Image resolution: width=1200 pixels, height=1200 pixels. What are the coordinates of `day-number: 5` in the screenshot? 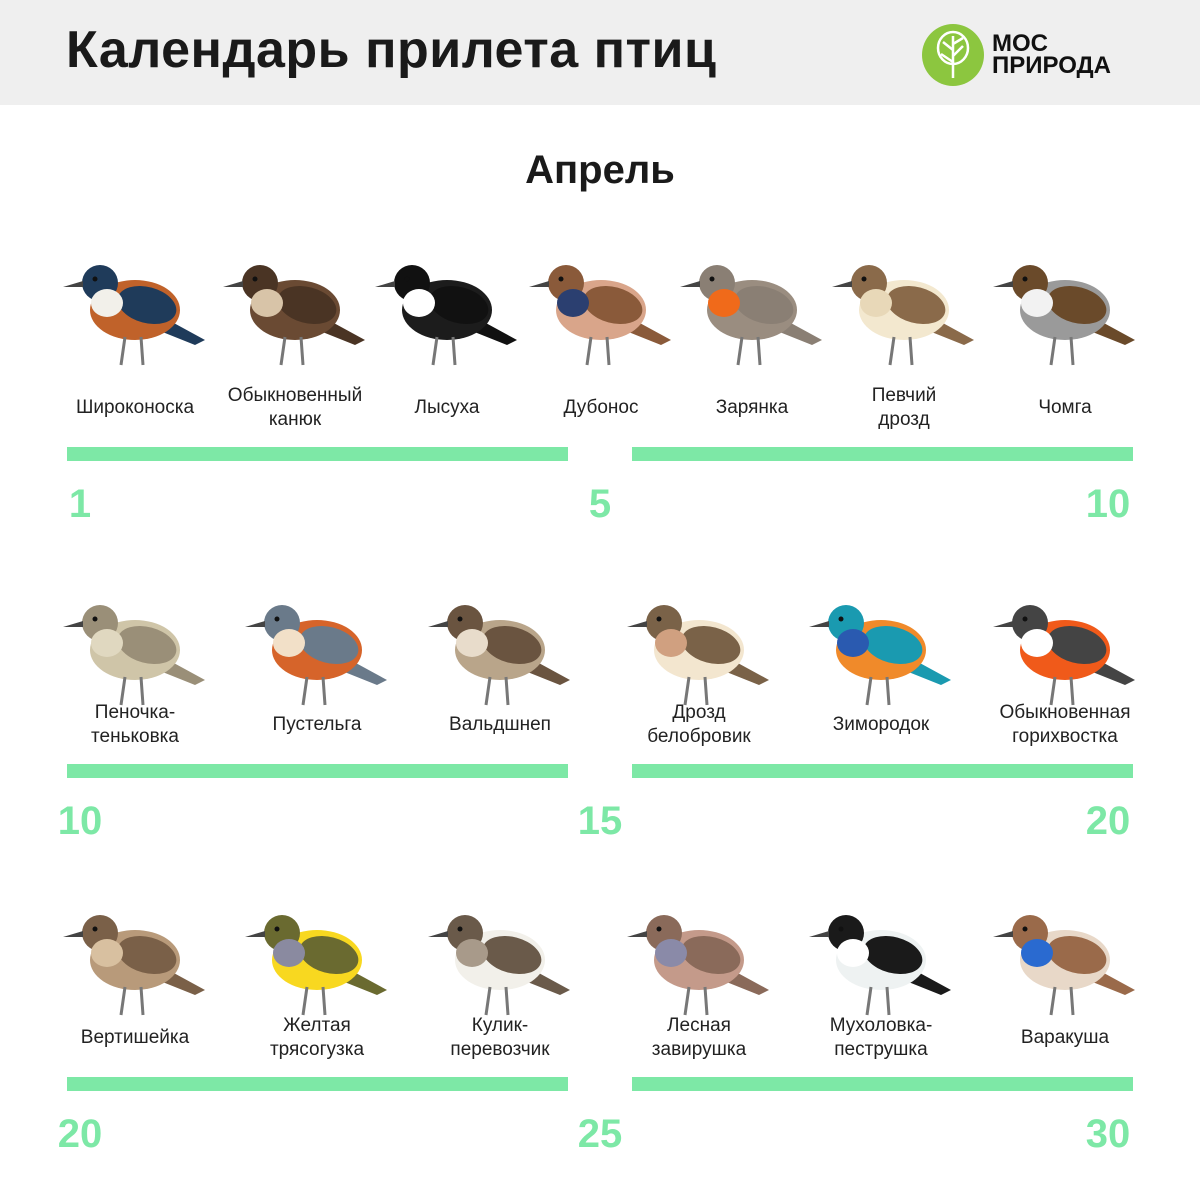 It's located at (600, 504).